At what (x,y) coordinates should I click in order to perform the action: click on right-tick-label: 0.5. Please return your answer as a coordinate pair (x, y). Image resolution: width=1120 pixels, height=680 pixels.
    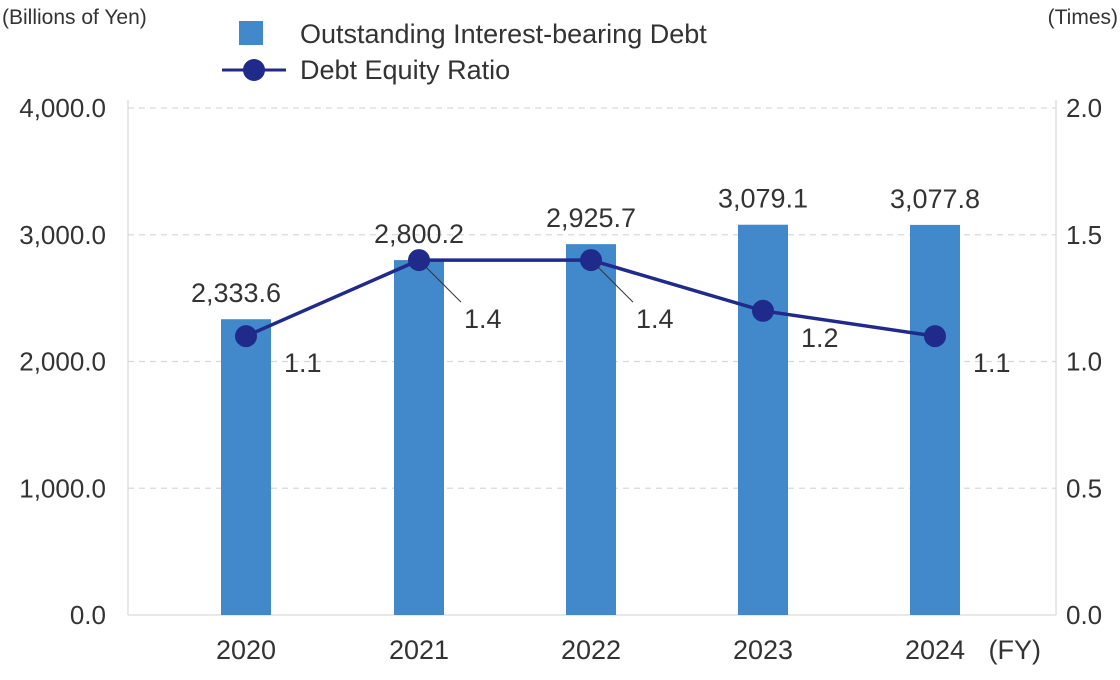
    Looking at the image, I should click on (1084, 488).